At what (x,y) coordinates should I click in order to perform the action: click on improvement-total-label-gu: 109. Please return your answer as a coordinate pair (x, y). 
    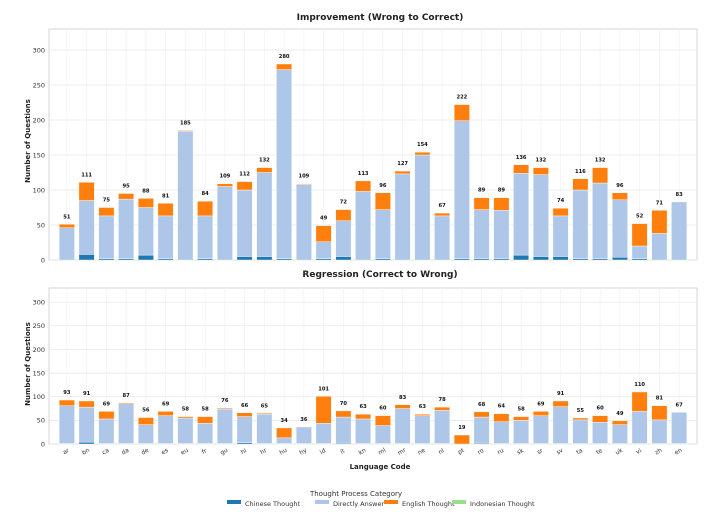
    Looking at the image, I should click on (224, 177).